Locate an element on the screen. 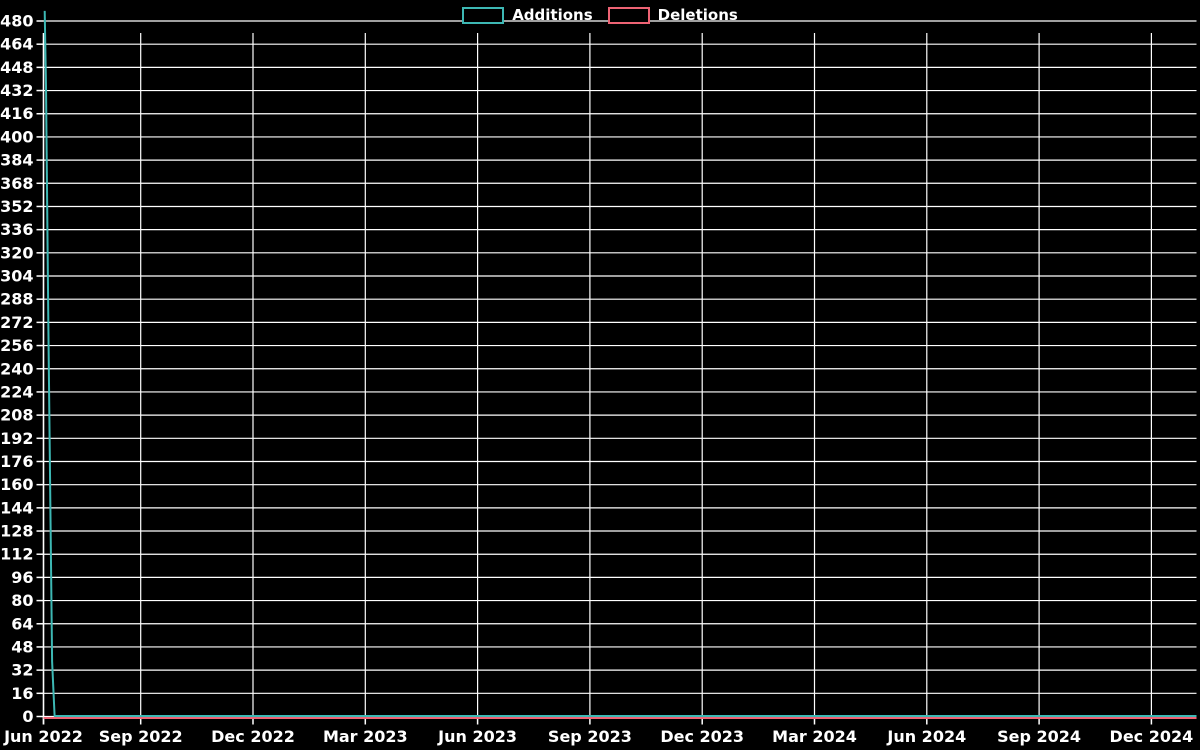  y-tick-label: 384 is located at coordinates (16, 160).